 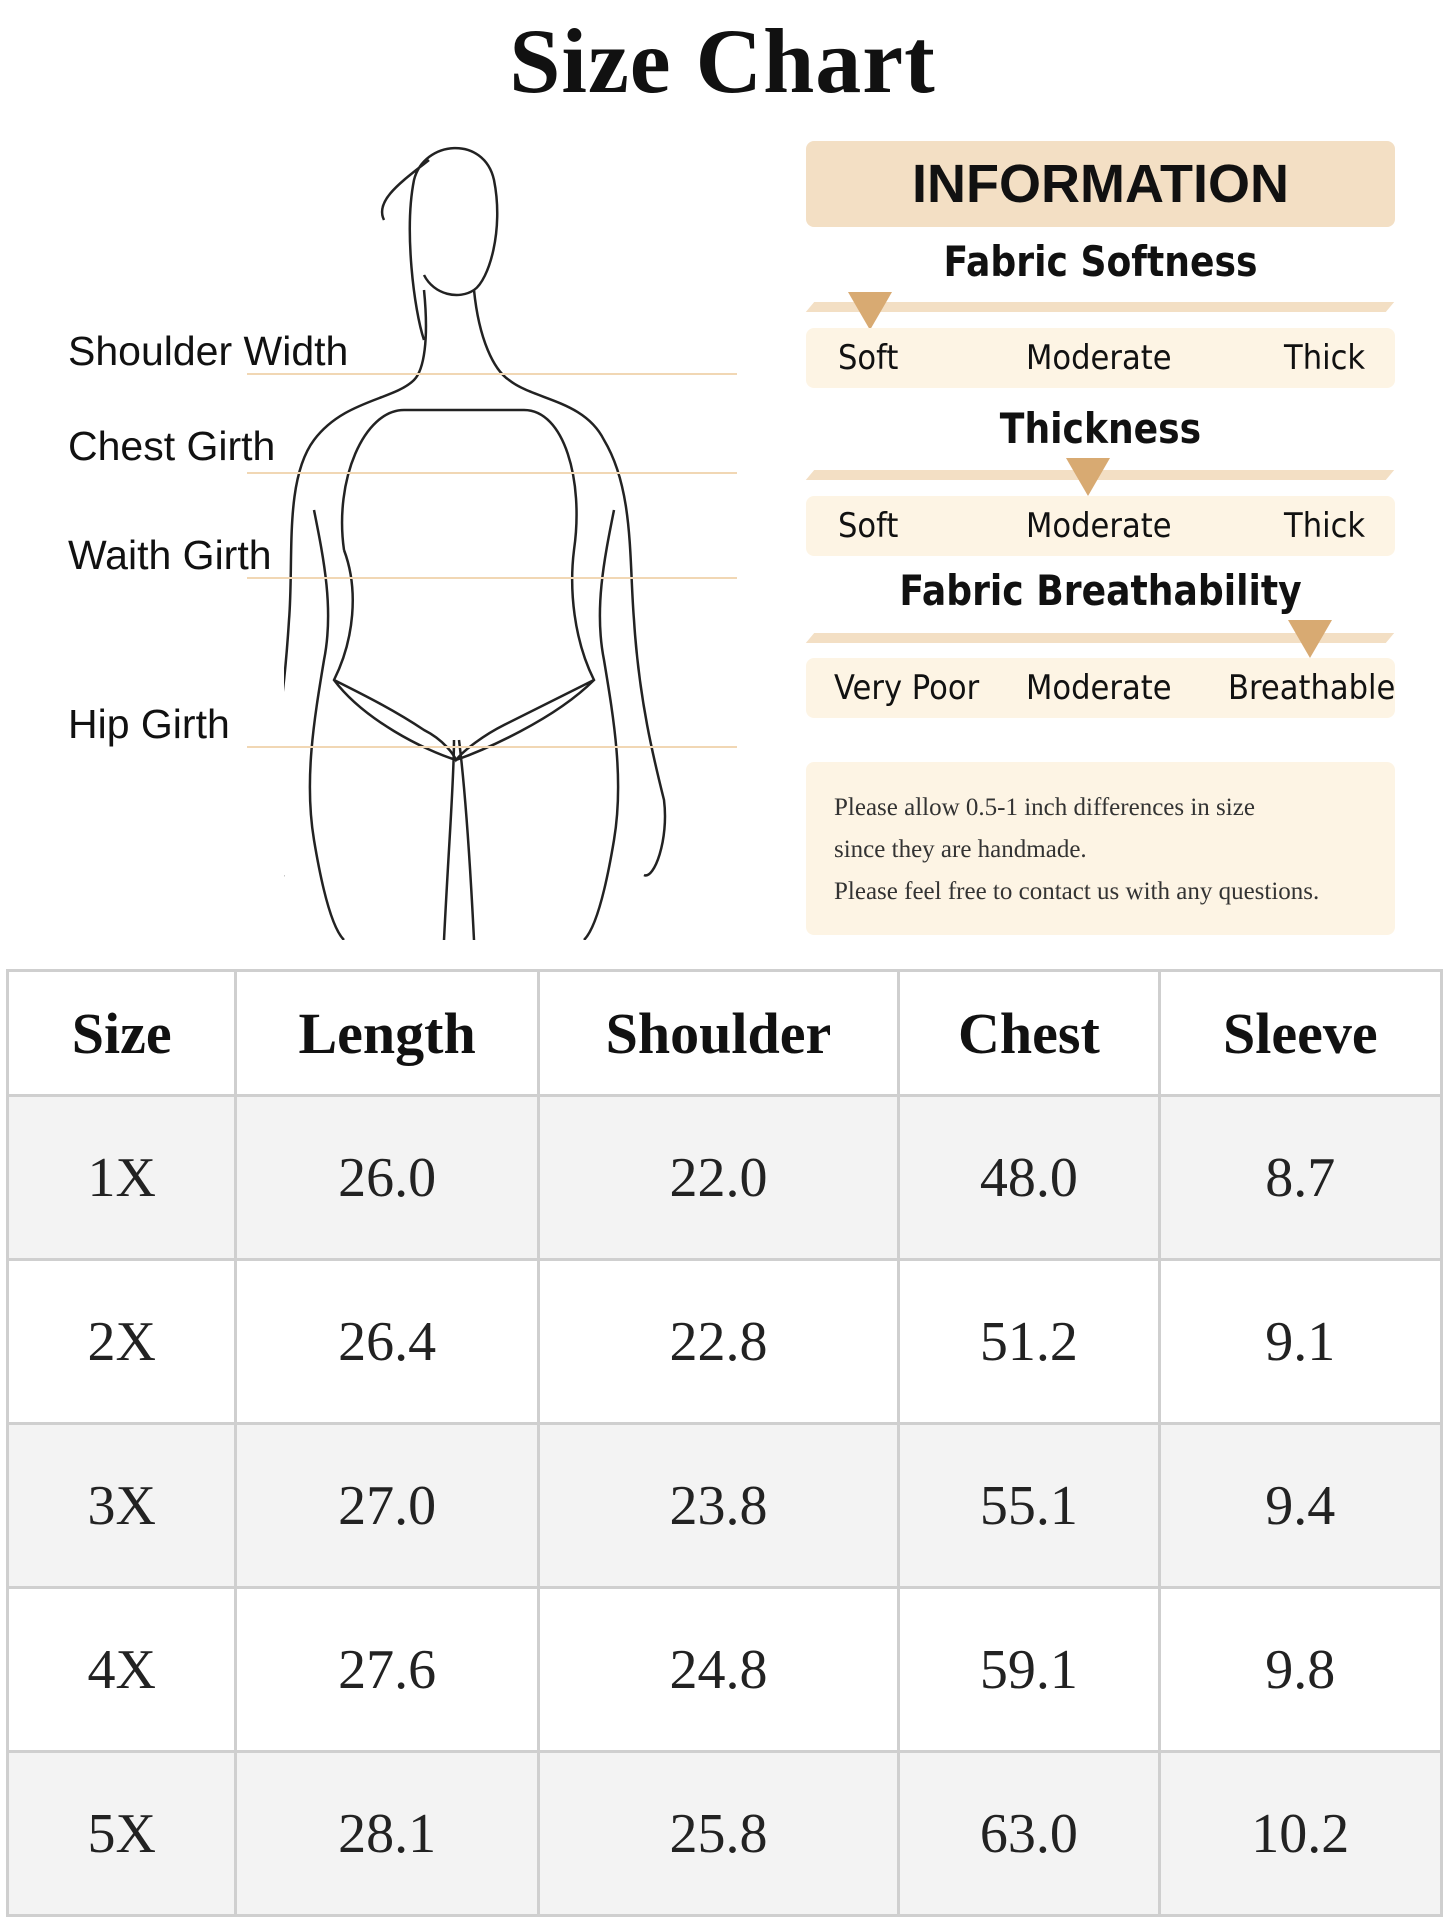 What do you see at coordinates (1100, 590) in the screenshot?
I see `section-title-breathability: Fabric Breathability` at bounding box center [1100, 590].